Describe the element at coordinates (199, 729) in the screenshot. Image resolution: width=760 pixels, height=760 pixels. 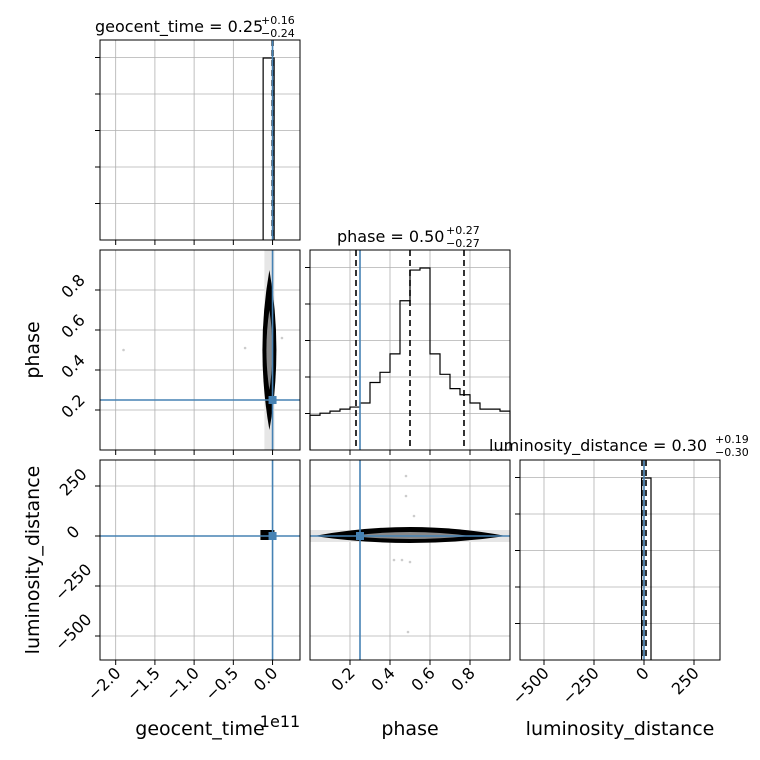
I see `xlabel-geocent-time: geocent_time` at that location.